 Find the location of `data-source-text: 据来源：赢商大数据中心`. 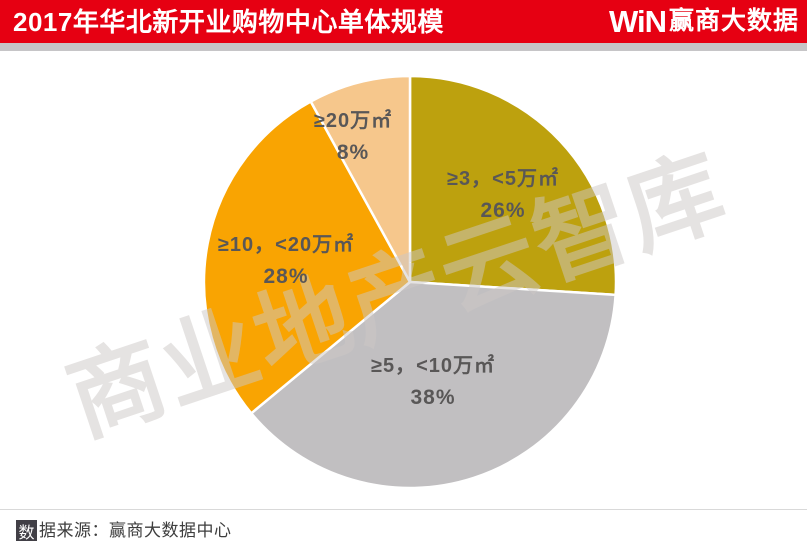

data-source-text: 据来源：赢商大数据中心 is located at coordinates (135, 530).